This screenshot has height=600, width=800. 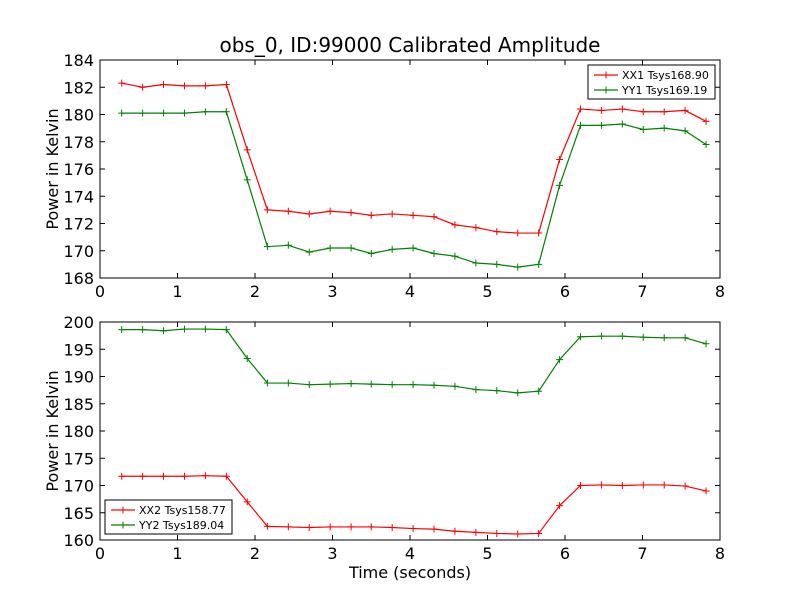 What do you see at coordinates (487, 291) in the screenshot?
I see `x-tick-label: 5` at bounding box center [487, 291].